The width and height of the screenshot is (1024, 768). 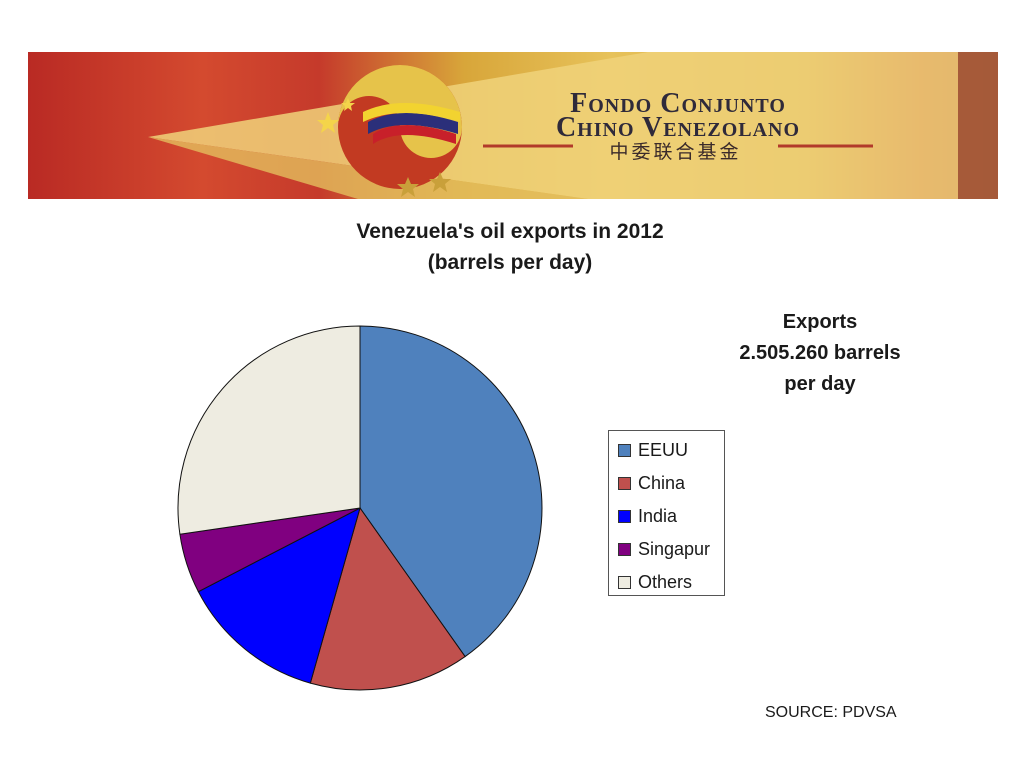 What do you see at coordinates (663, 449) in the screenshot?
I see `legend-label-eeuu: EEUU` at bounding box center [663, 449].